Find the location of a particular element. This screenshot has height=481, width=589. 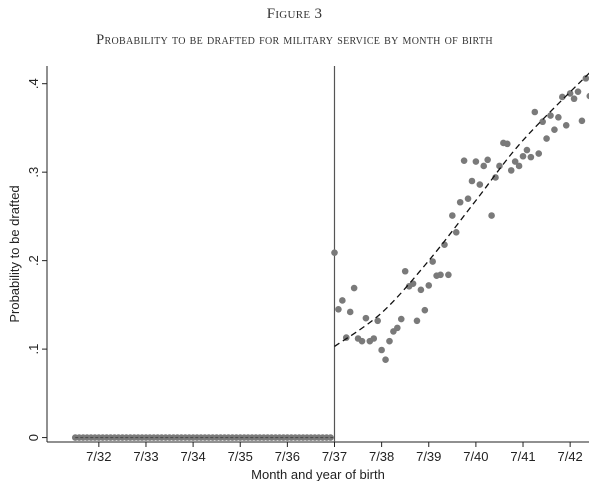

figure-number: Figure 3 is located at coordinates (294, 14).